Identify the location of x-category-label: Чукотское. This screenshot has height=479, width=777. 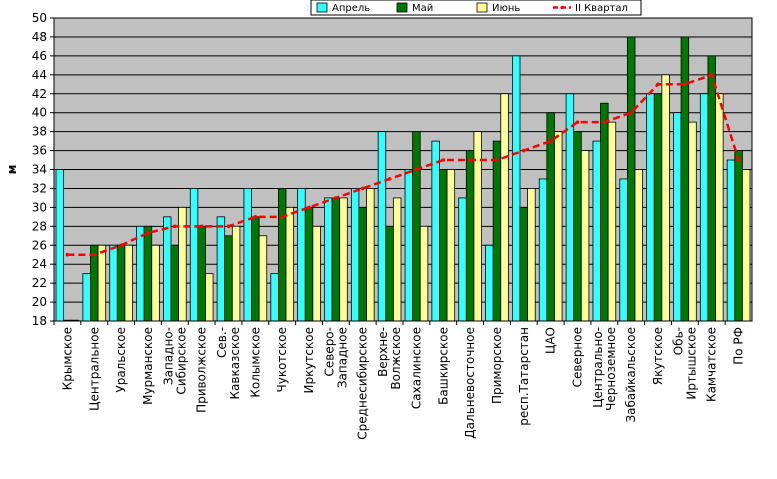
(282, 359).